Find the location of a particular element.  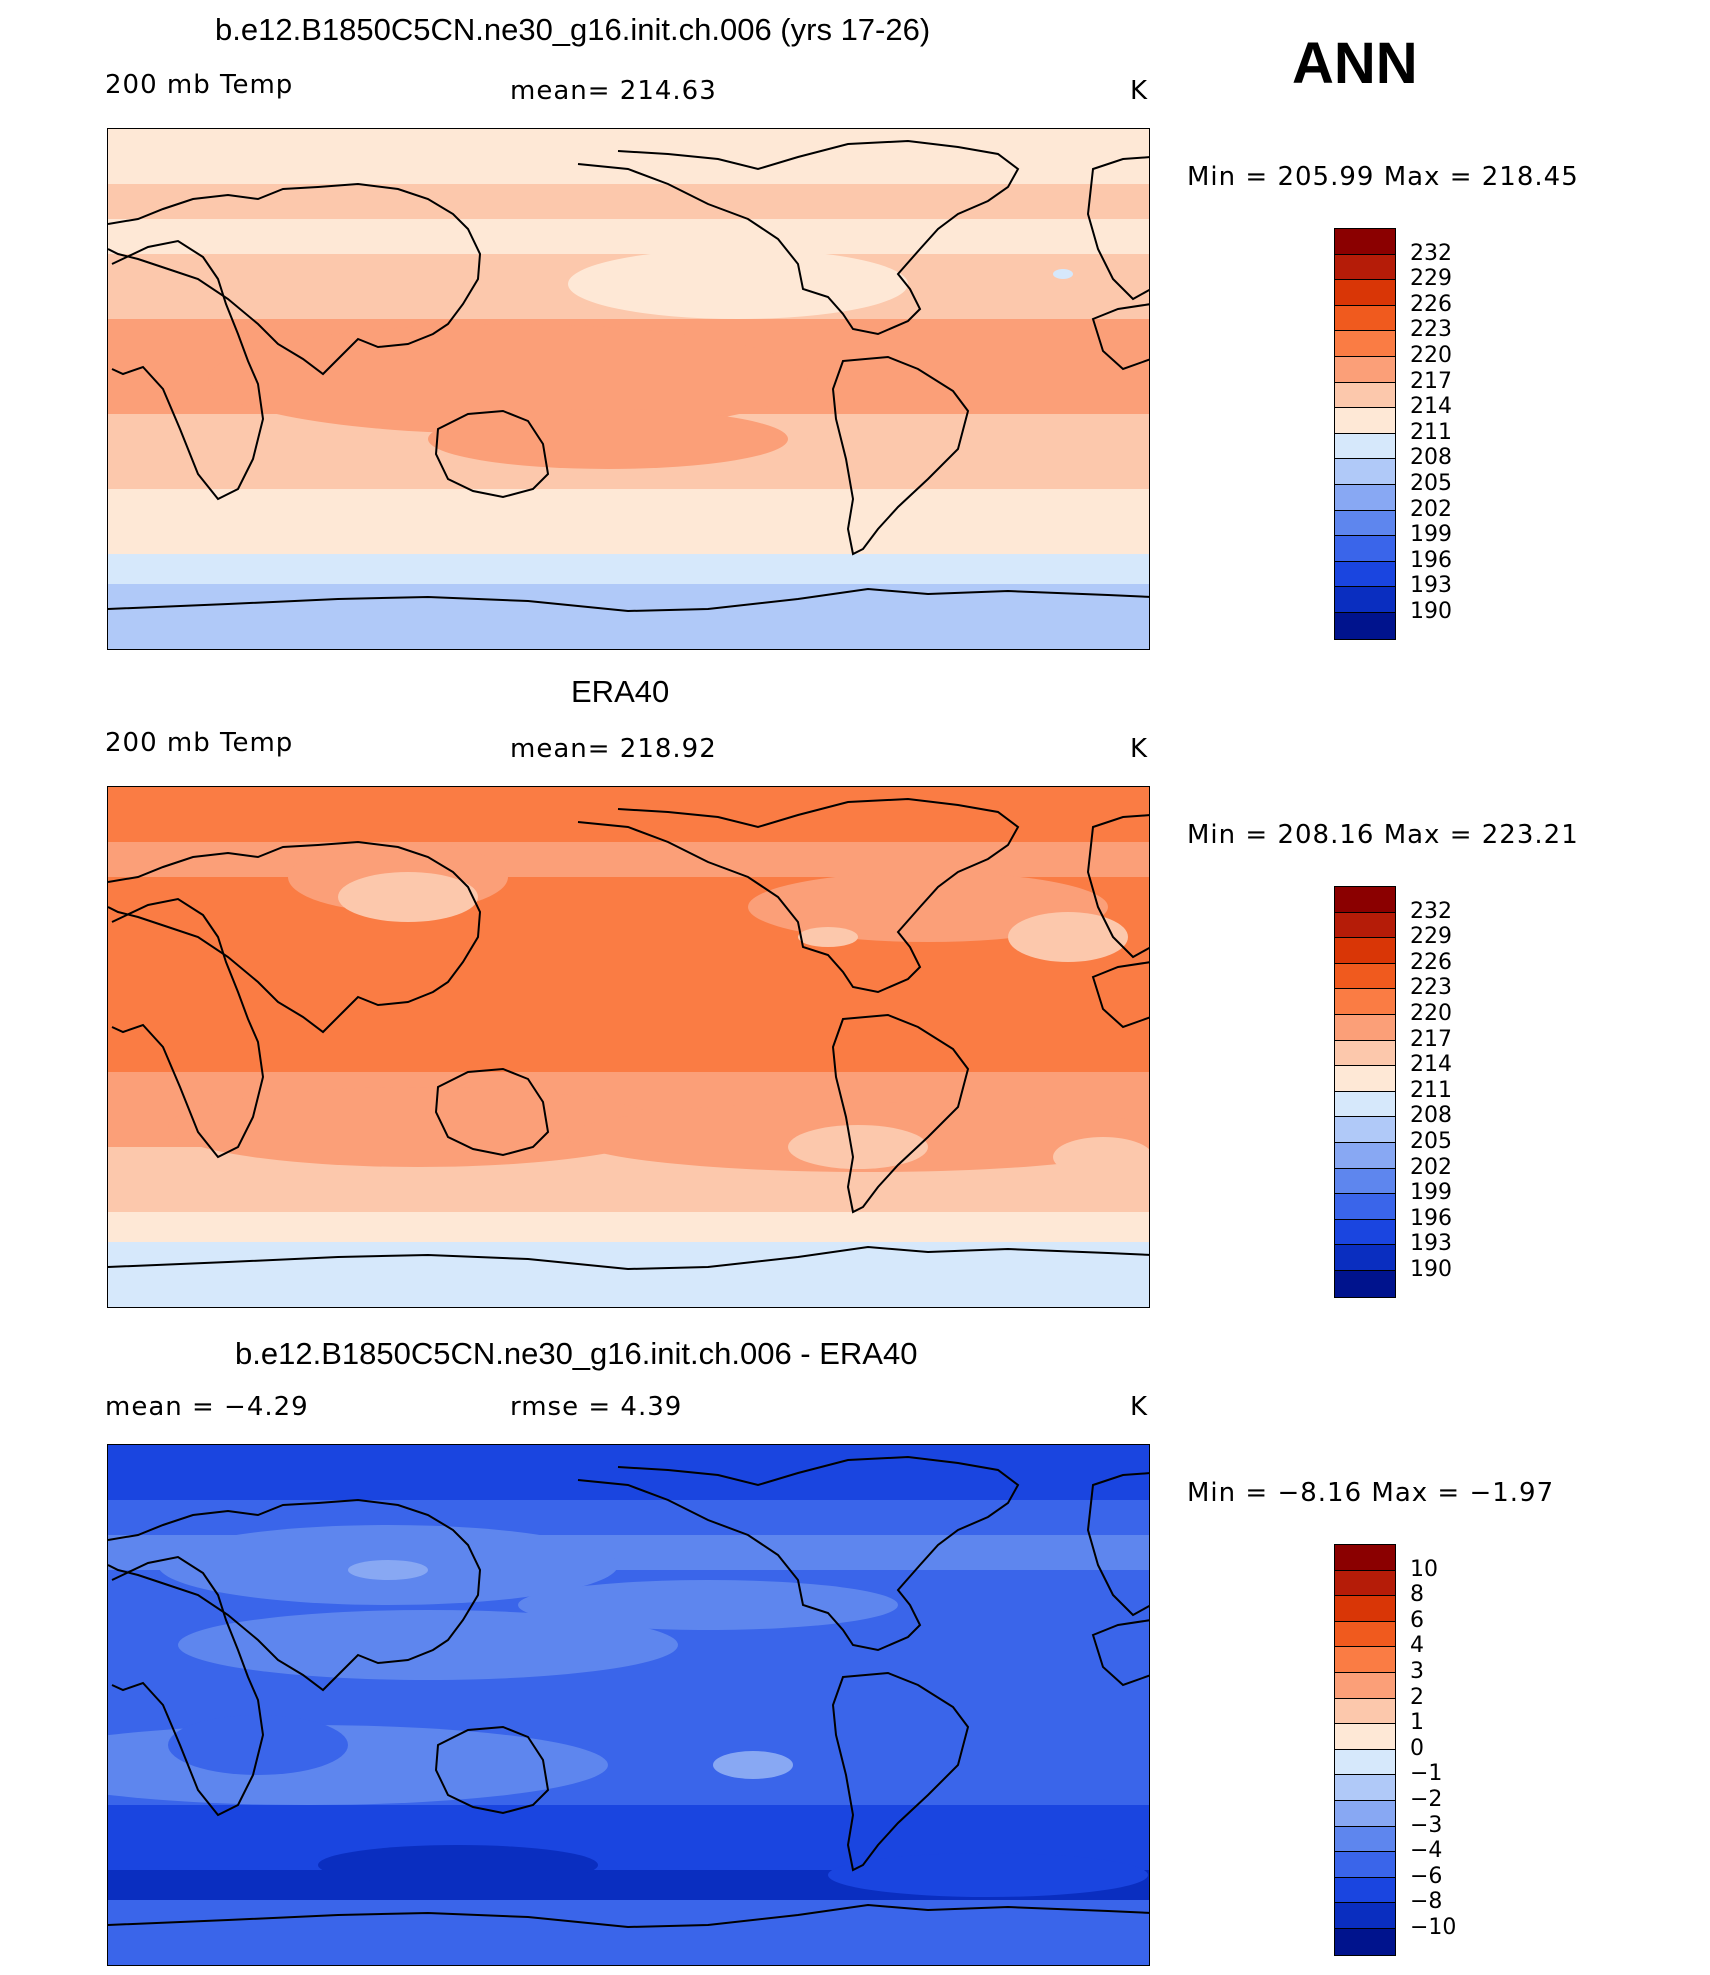

colorbar-tick-label: 214 is located at coordinates (1431, 1065).